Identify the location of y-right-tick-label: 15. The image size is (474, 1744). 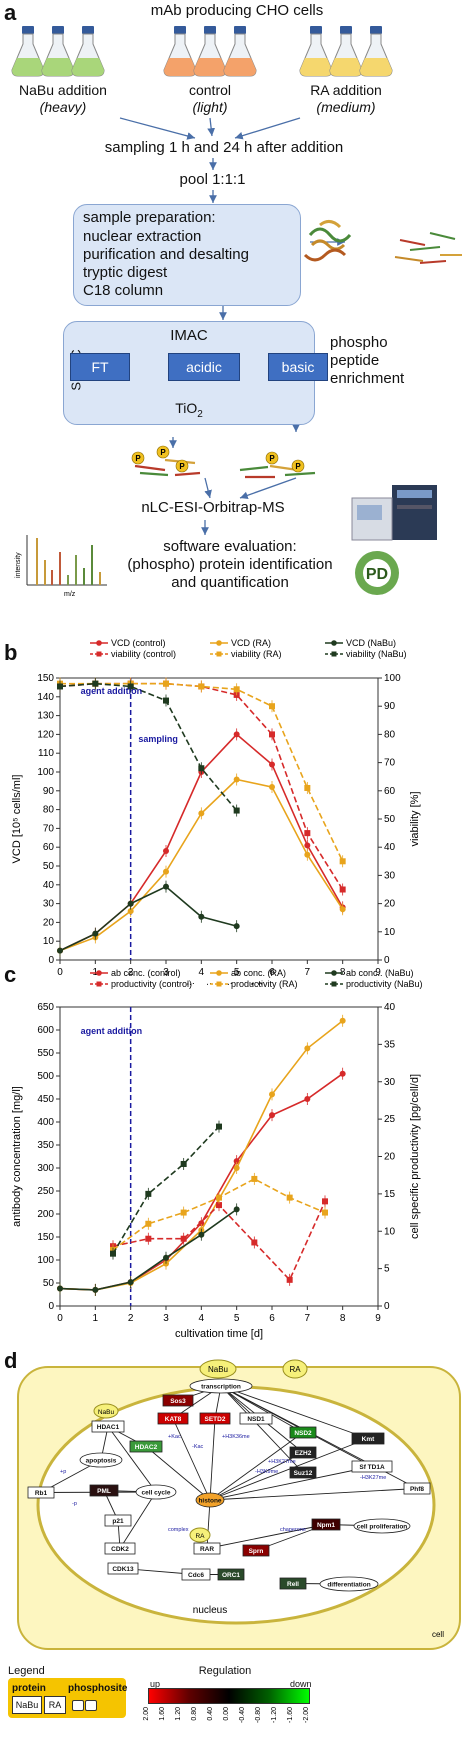
(390, 1194).